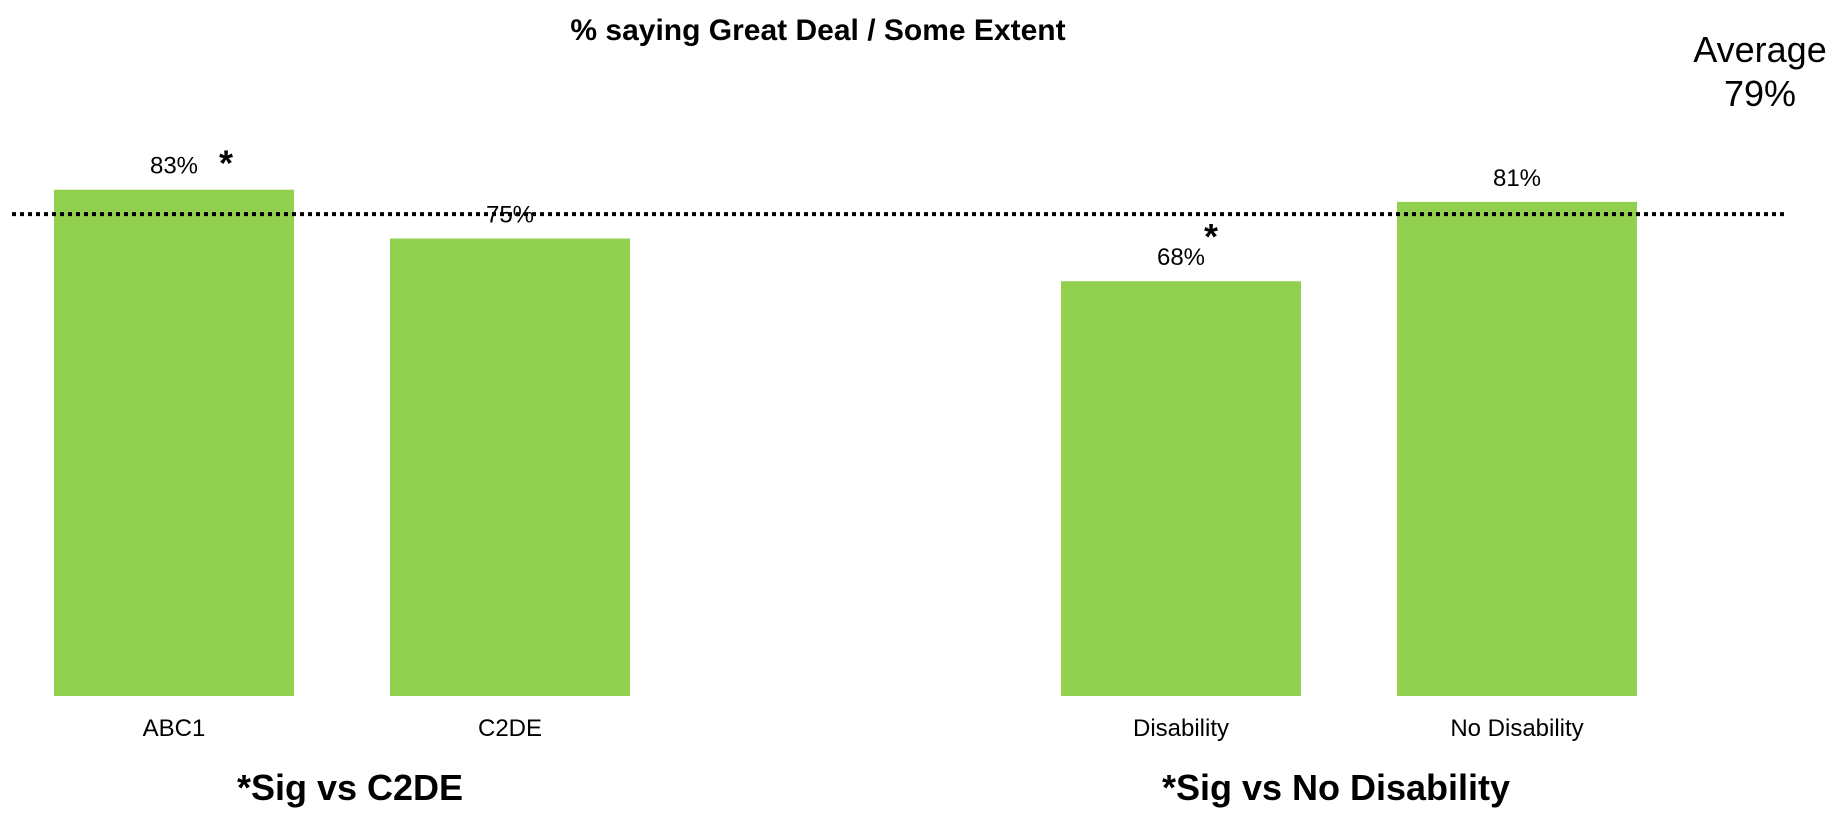 The height and width of the screenshot is (816, 1839). What do you see at coordinates (174, 166) in the screenshot?
I see `value-label-abc1: 83%` at bounding box center [174, 166].